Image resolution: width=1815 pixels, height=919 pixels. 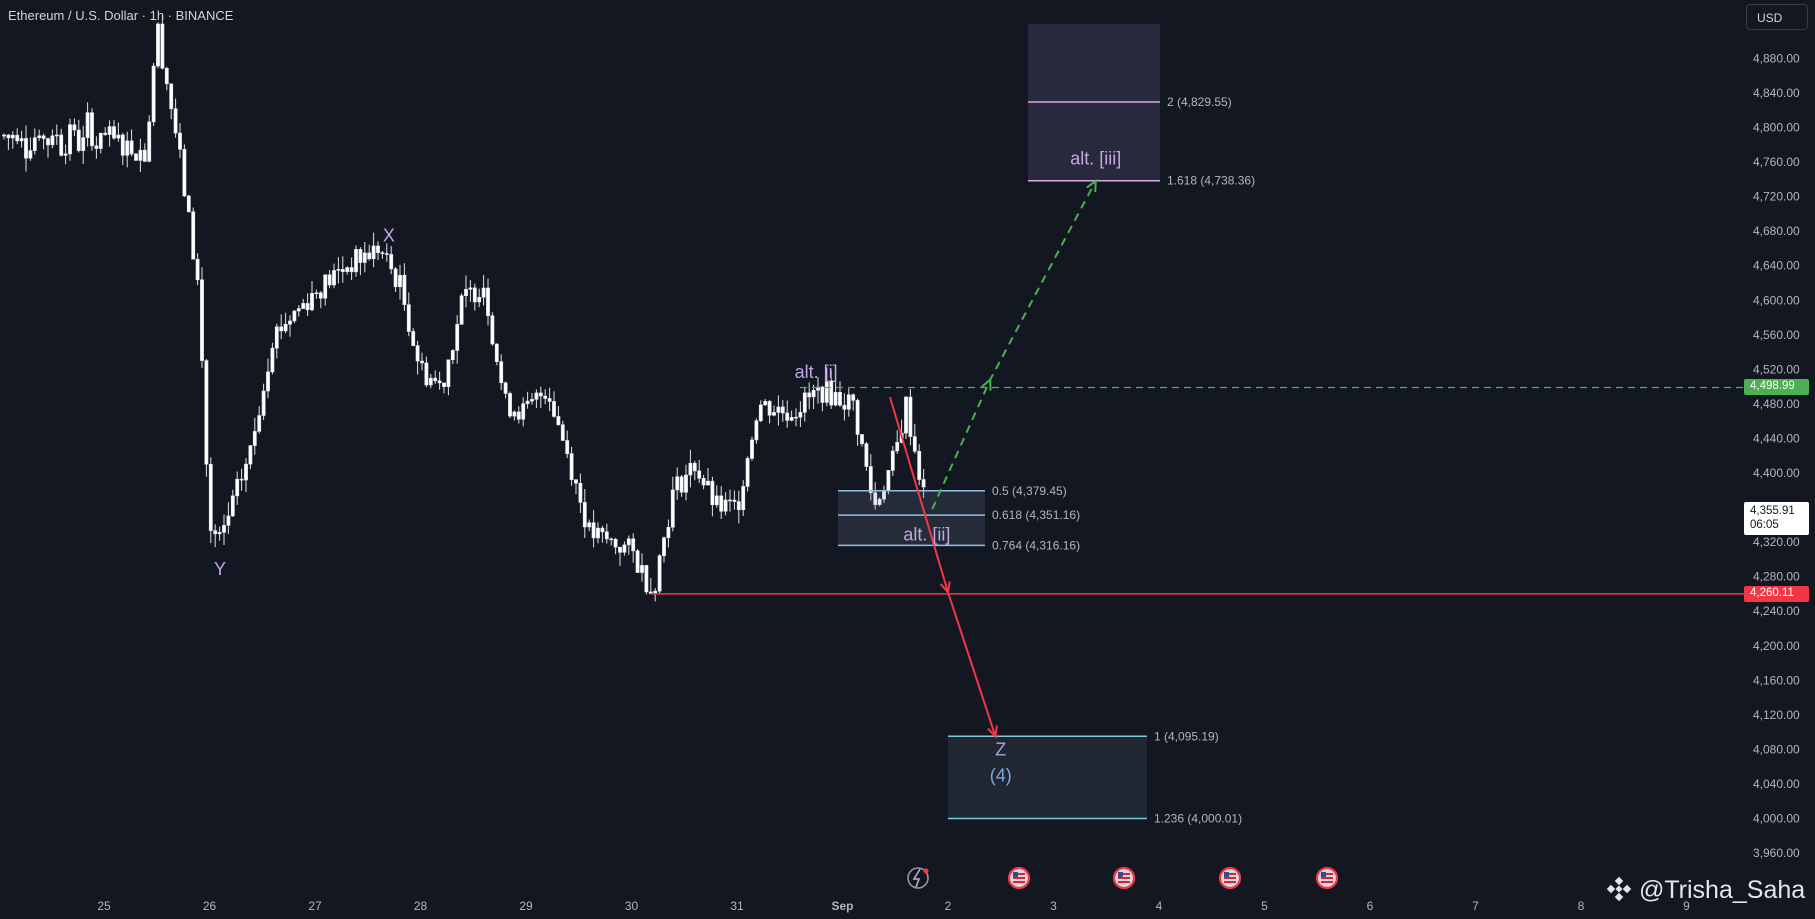 I want to click on event-markers, so click(x=1123, y=878).